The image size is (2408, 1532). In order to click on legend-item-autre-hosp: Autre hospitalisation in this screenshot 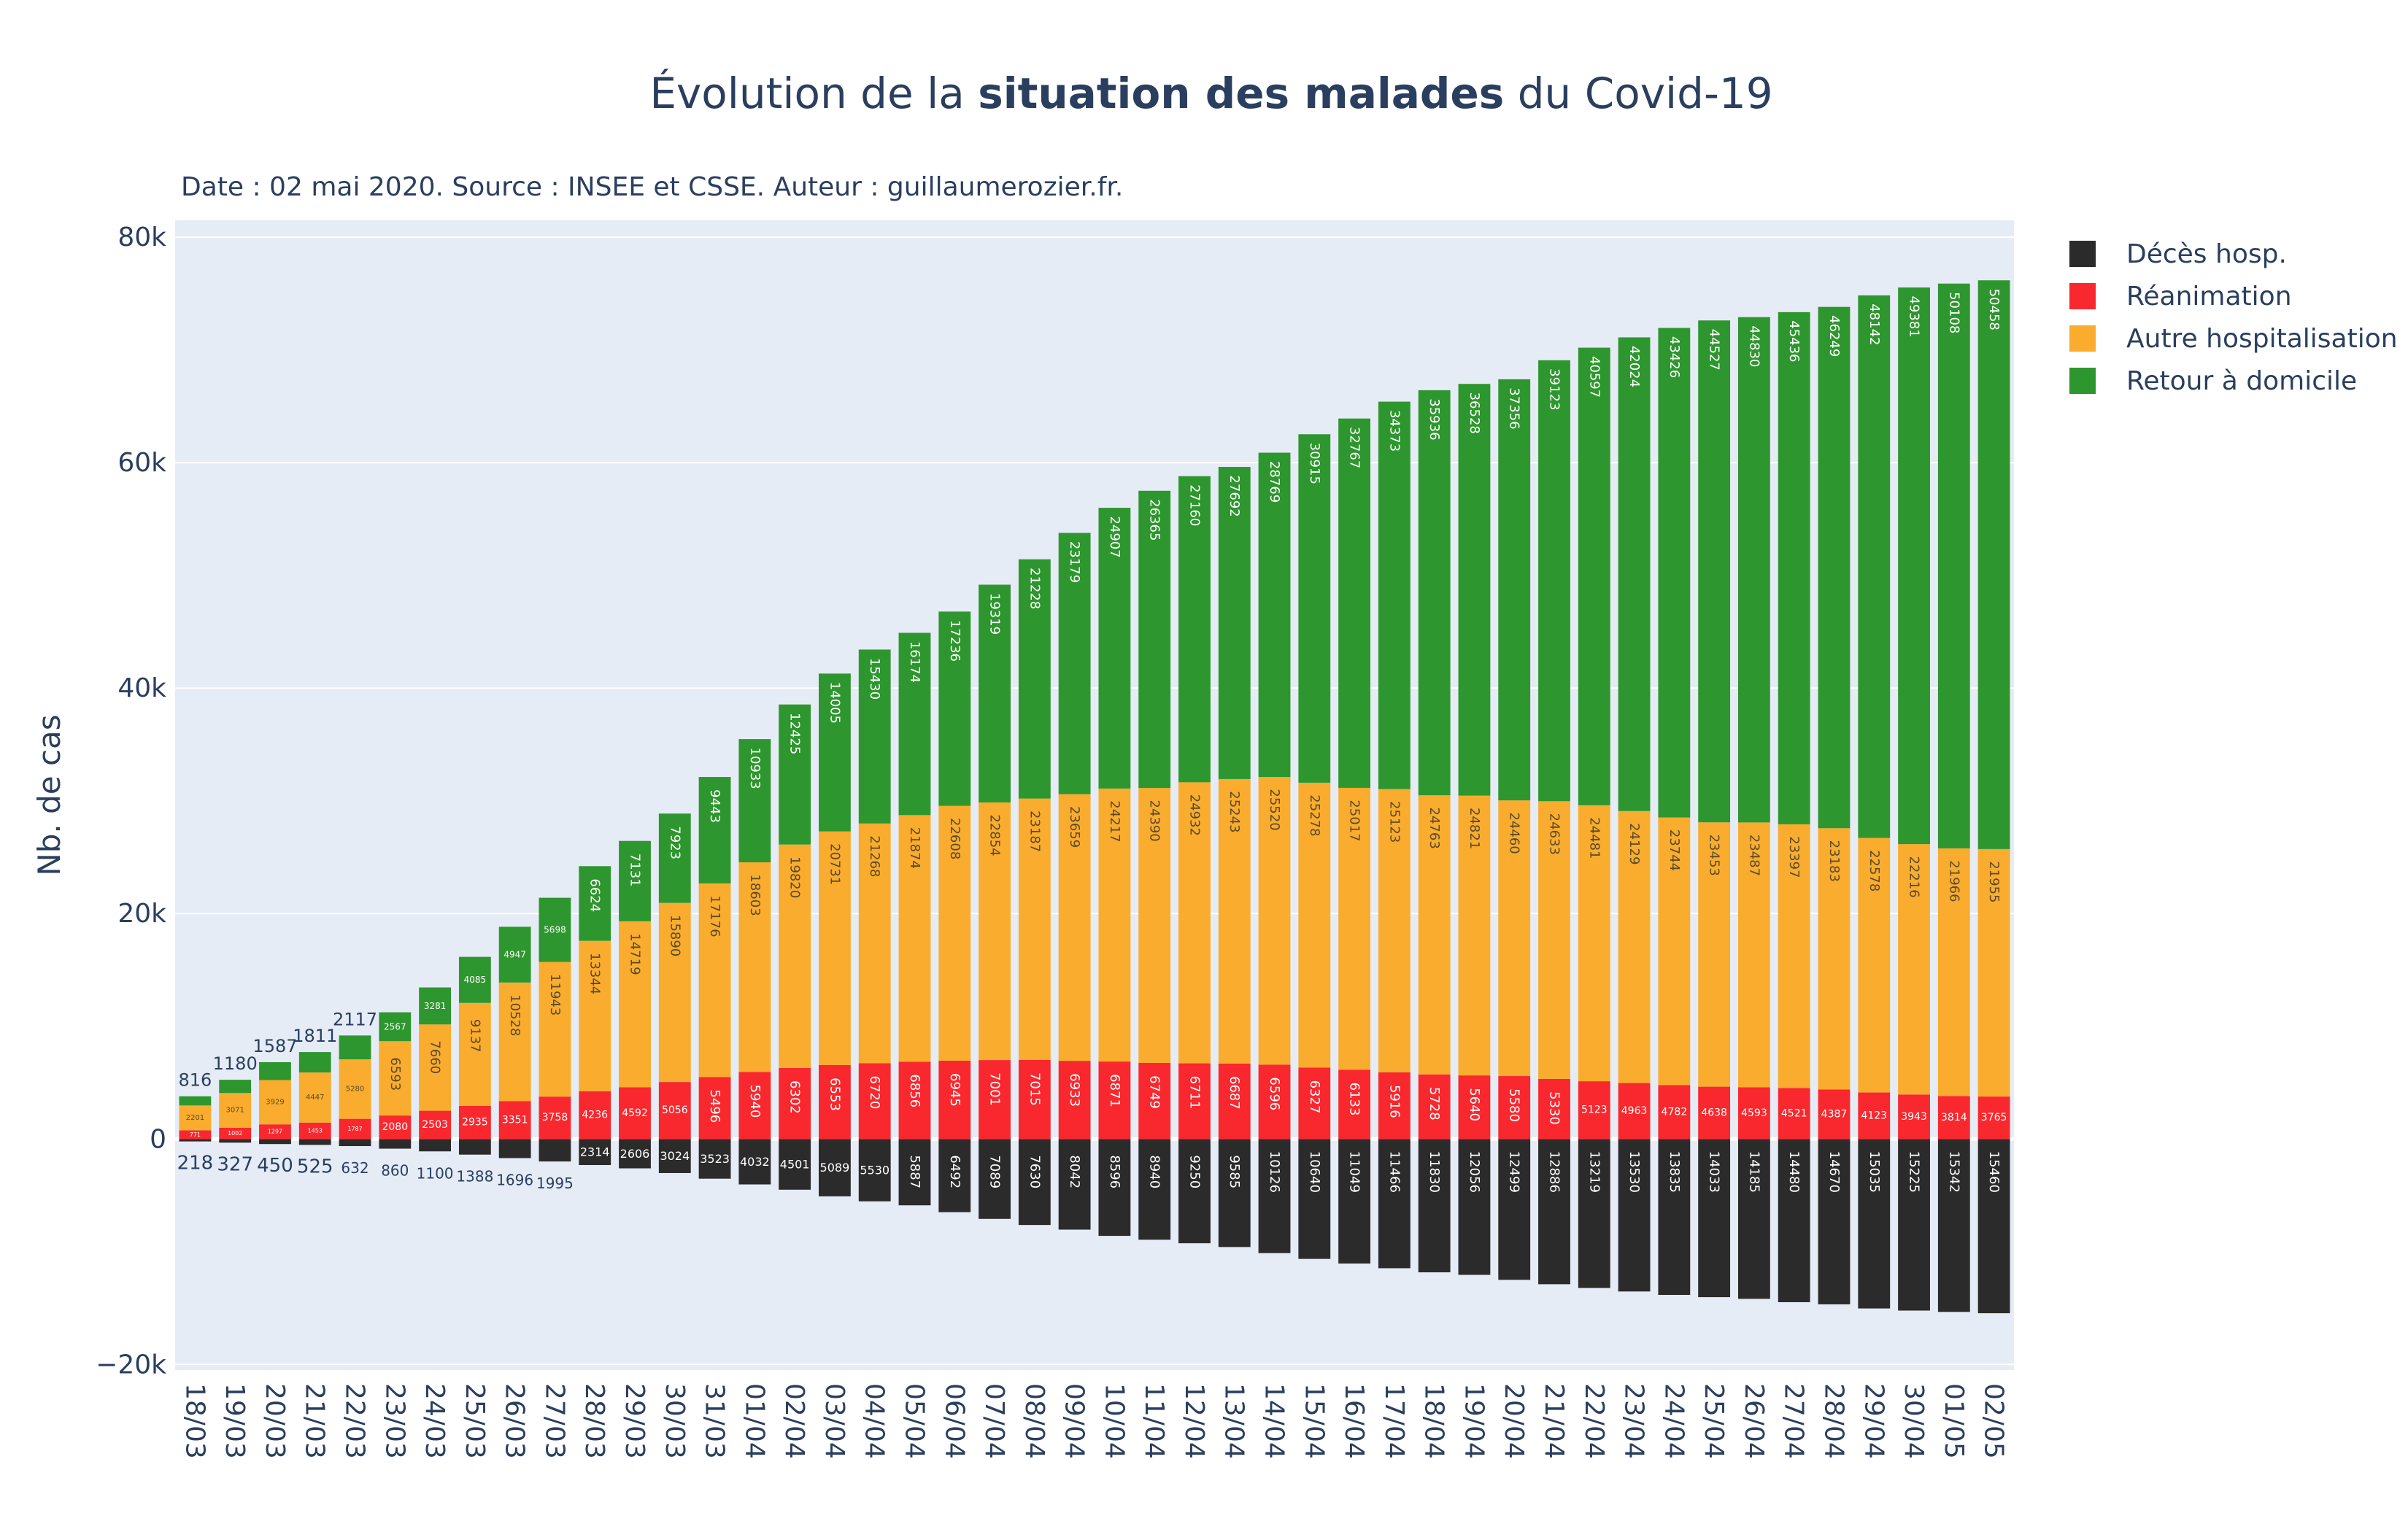, I will do `click(2233, 339)`.